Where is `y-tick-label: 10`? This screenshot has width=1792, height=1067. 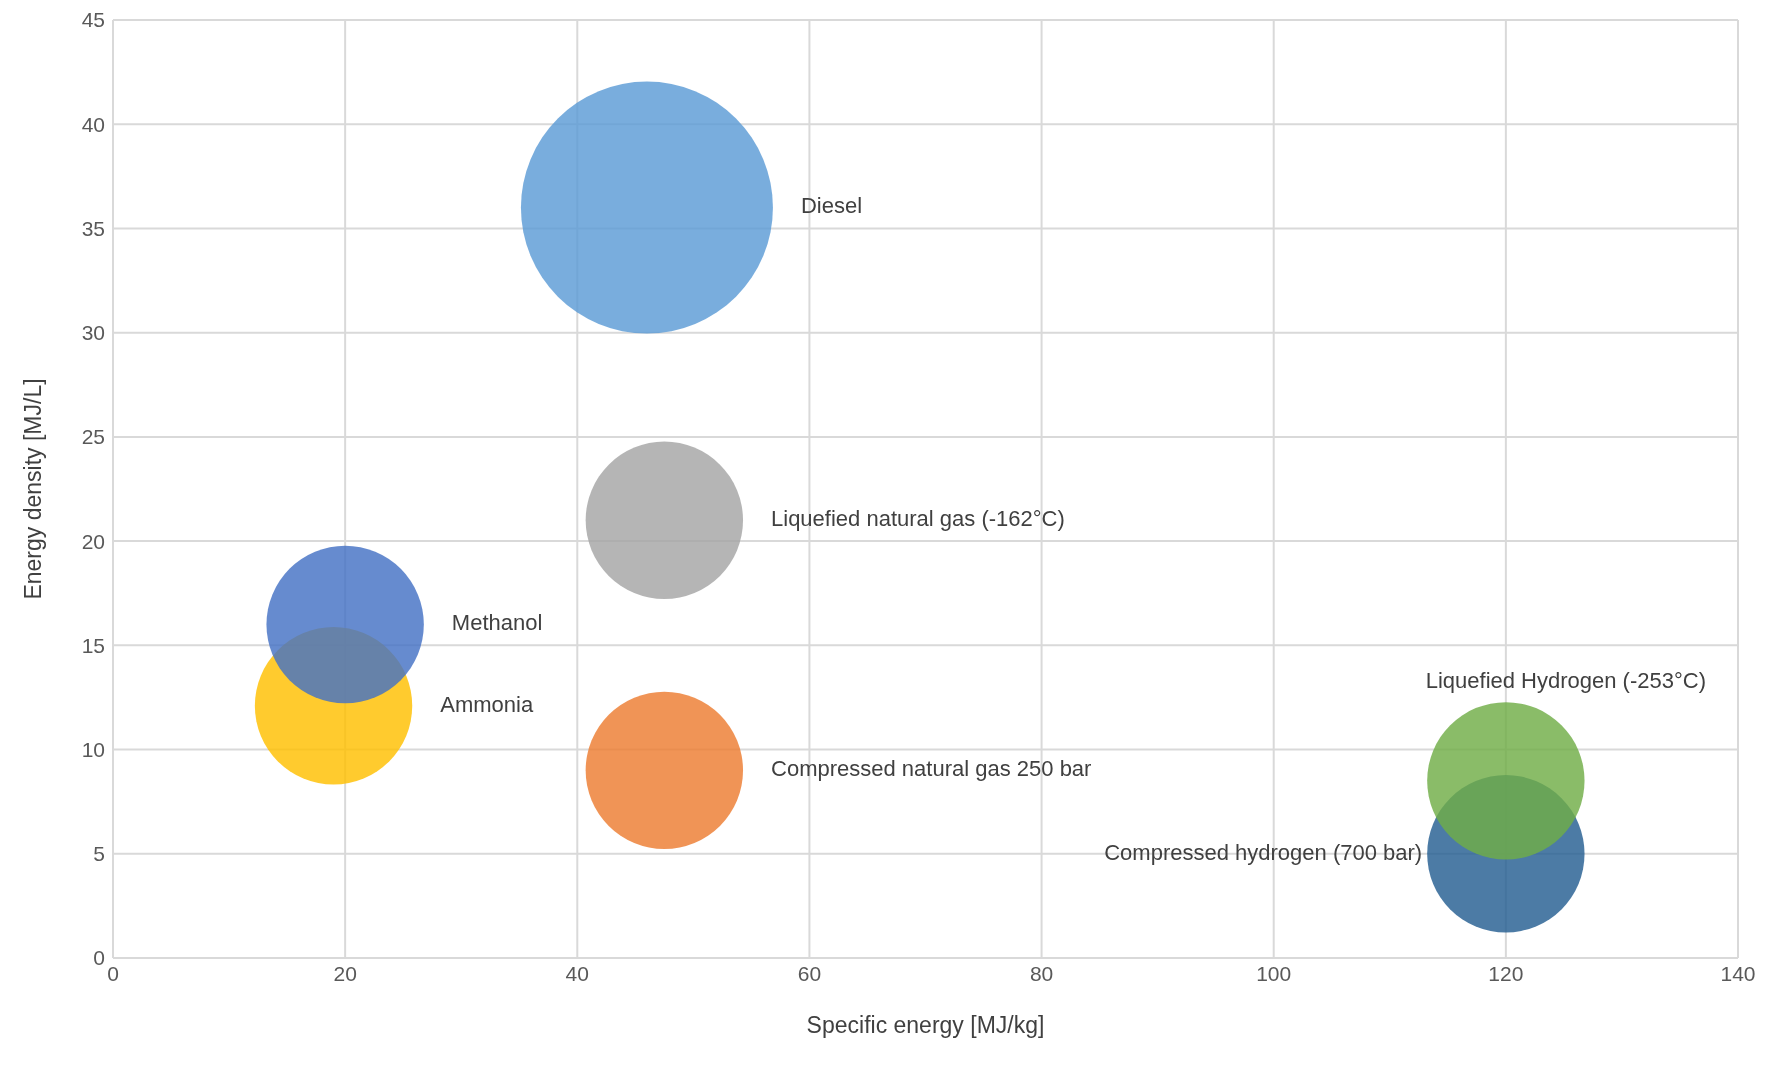 y-tick-label: 10 is located at coordinates (93, 750).